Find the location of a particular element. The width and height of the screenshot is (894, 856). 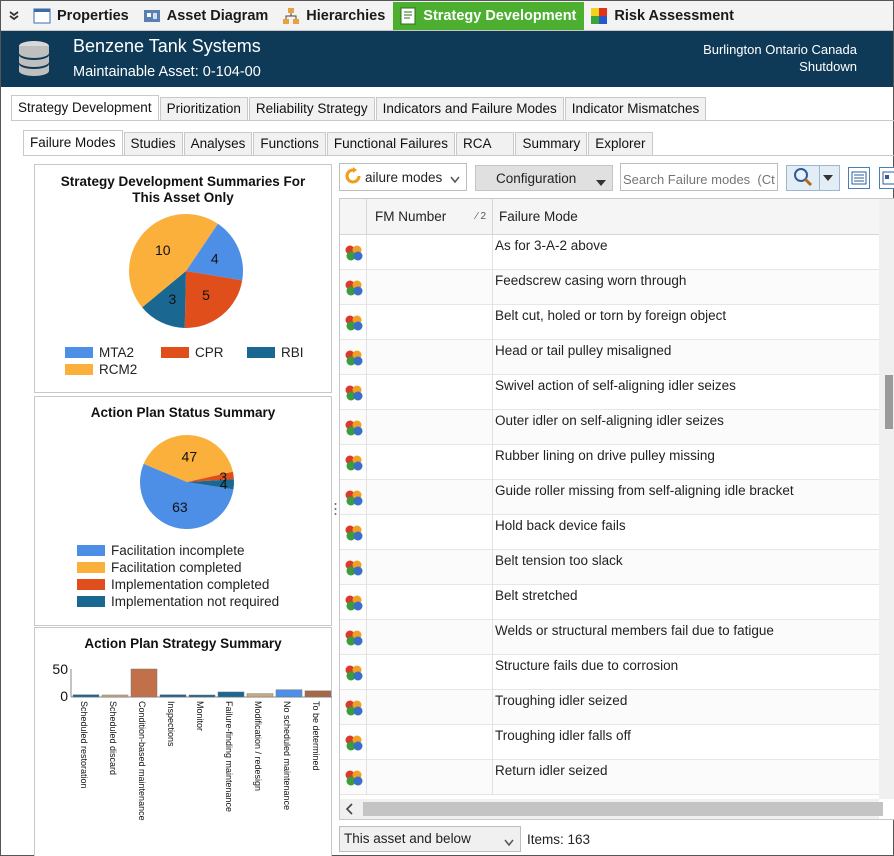

tab-failure-modes: Failure Modes is located at coordinates (73, 143).